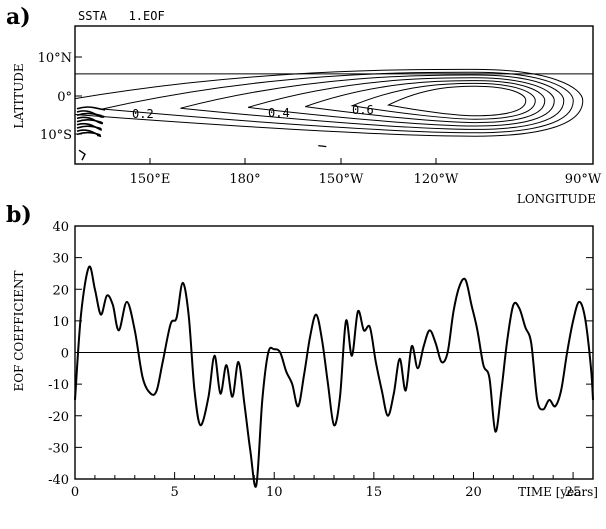 The width and height of the screenshot is (606, 529). What do you see at coordinates (374, 492) in the screenshot?
I see `x-tick-label: 15` at bounding box center [374, 492].